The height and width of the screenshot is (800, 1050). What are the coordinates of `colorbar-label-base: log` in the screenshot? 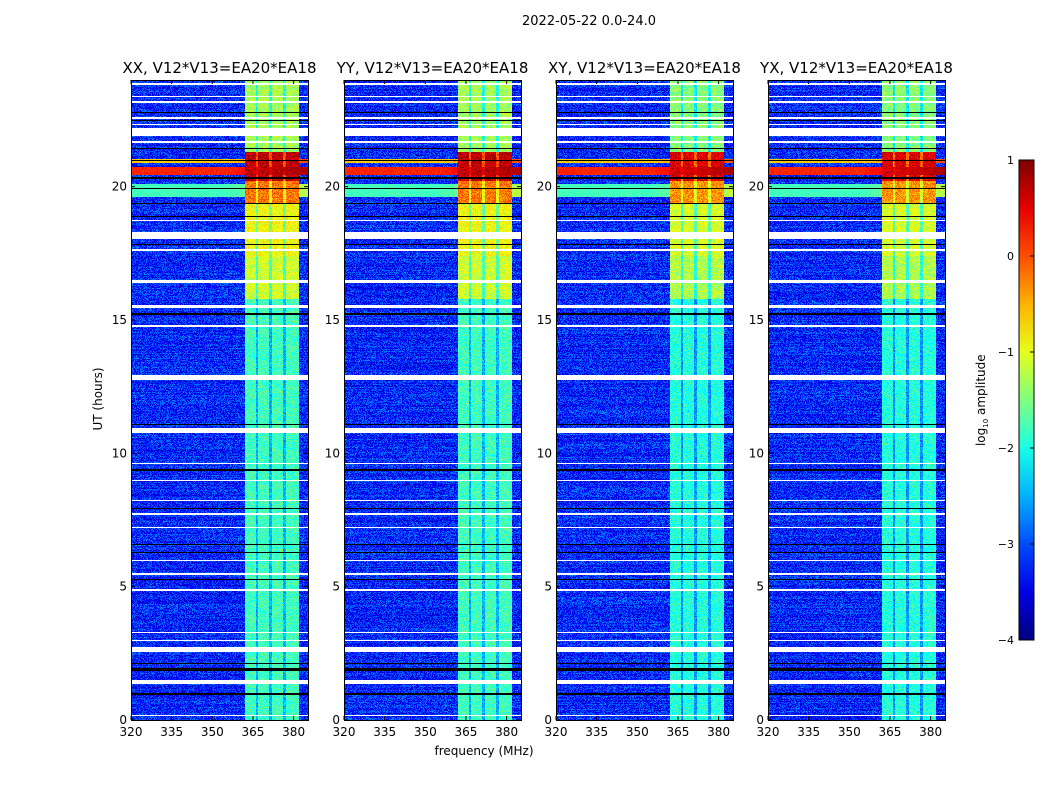 It's located at (980, 437).